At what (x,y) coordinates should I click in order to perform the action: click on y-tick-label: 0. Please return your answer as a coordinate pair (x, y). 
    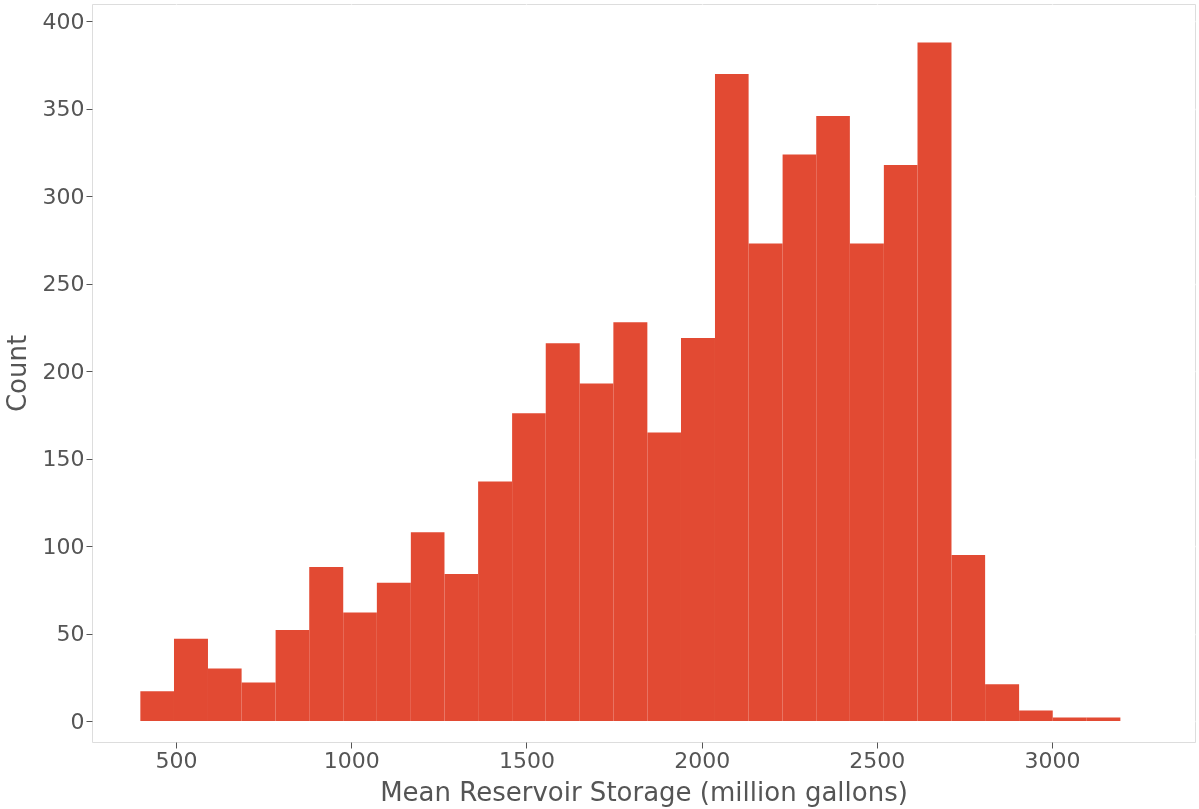
    Looking at the image, I should click on (77, 721).